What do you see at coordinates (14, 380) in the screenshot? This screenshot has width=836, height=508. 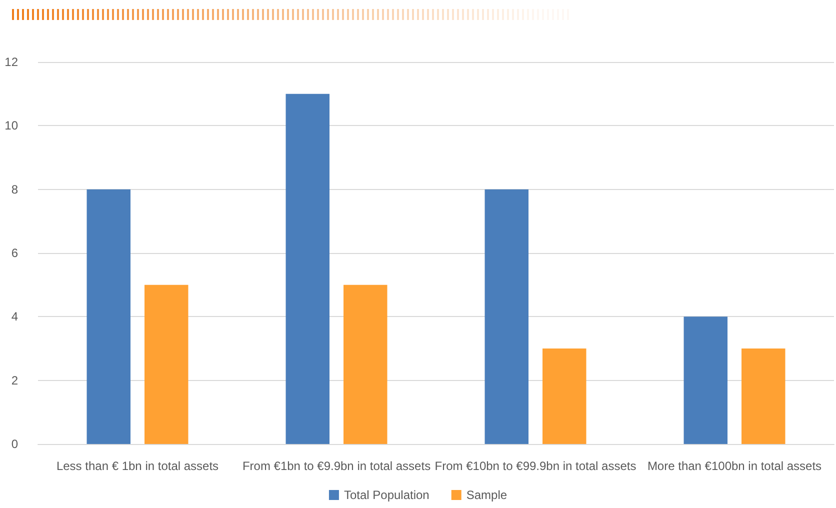 I see `y-tick-label: 2` at bounding box center [14, 380].